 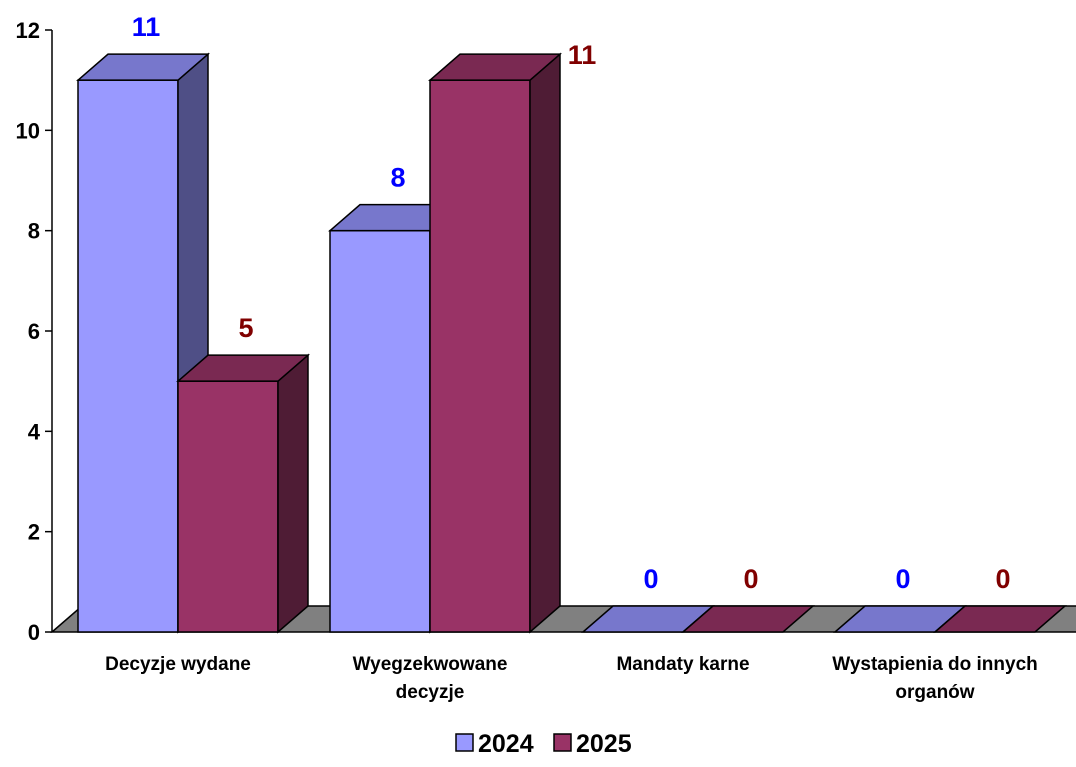 I want to click on category-label-line: Decyzje wydane, so click(x=178, y=664).